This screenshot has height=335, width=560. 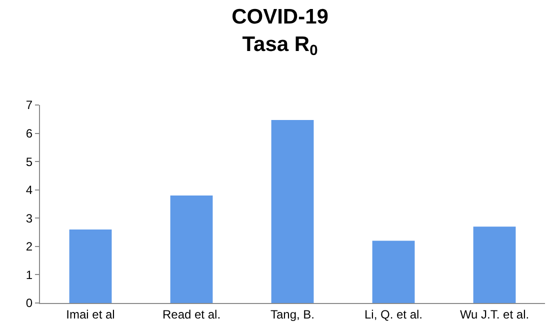 I want to click on y-tick-label: 2, so click(x=29, y=247).